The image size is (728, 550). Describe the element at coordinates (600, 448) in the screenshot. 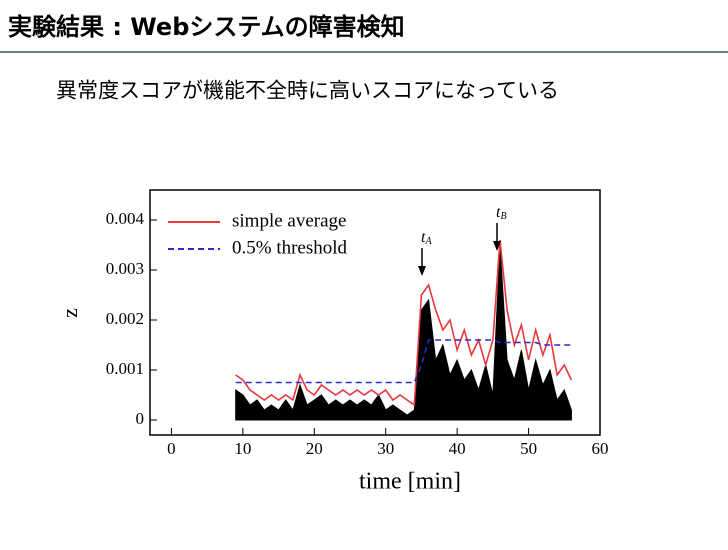

I see `x-tick-label: 60` at that location.